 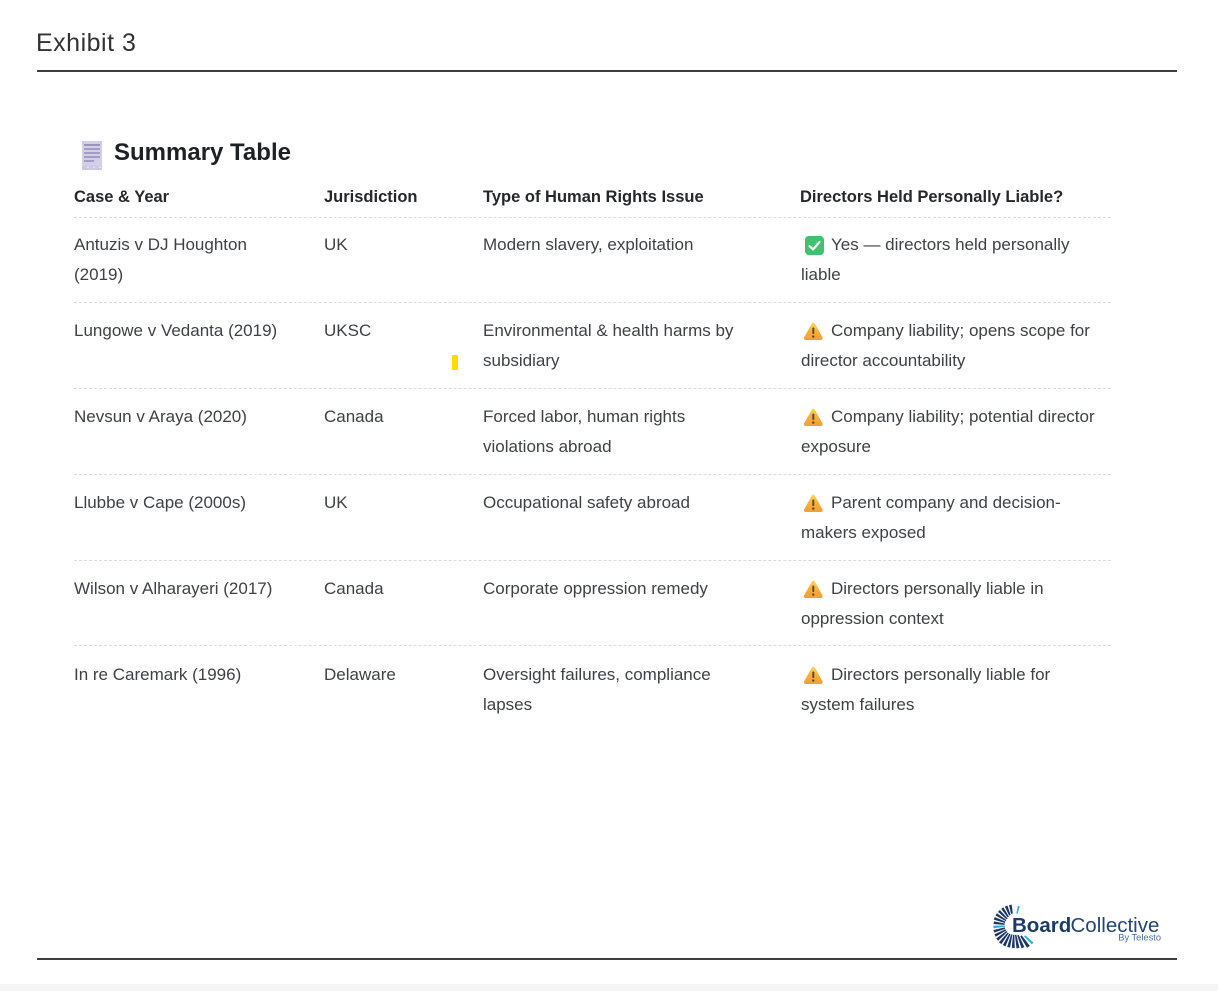 I want to click on svg-text: By Telesto, so click(x=1139, y=938).